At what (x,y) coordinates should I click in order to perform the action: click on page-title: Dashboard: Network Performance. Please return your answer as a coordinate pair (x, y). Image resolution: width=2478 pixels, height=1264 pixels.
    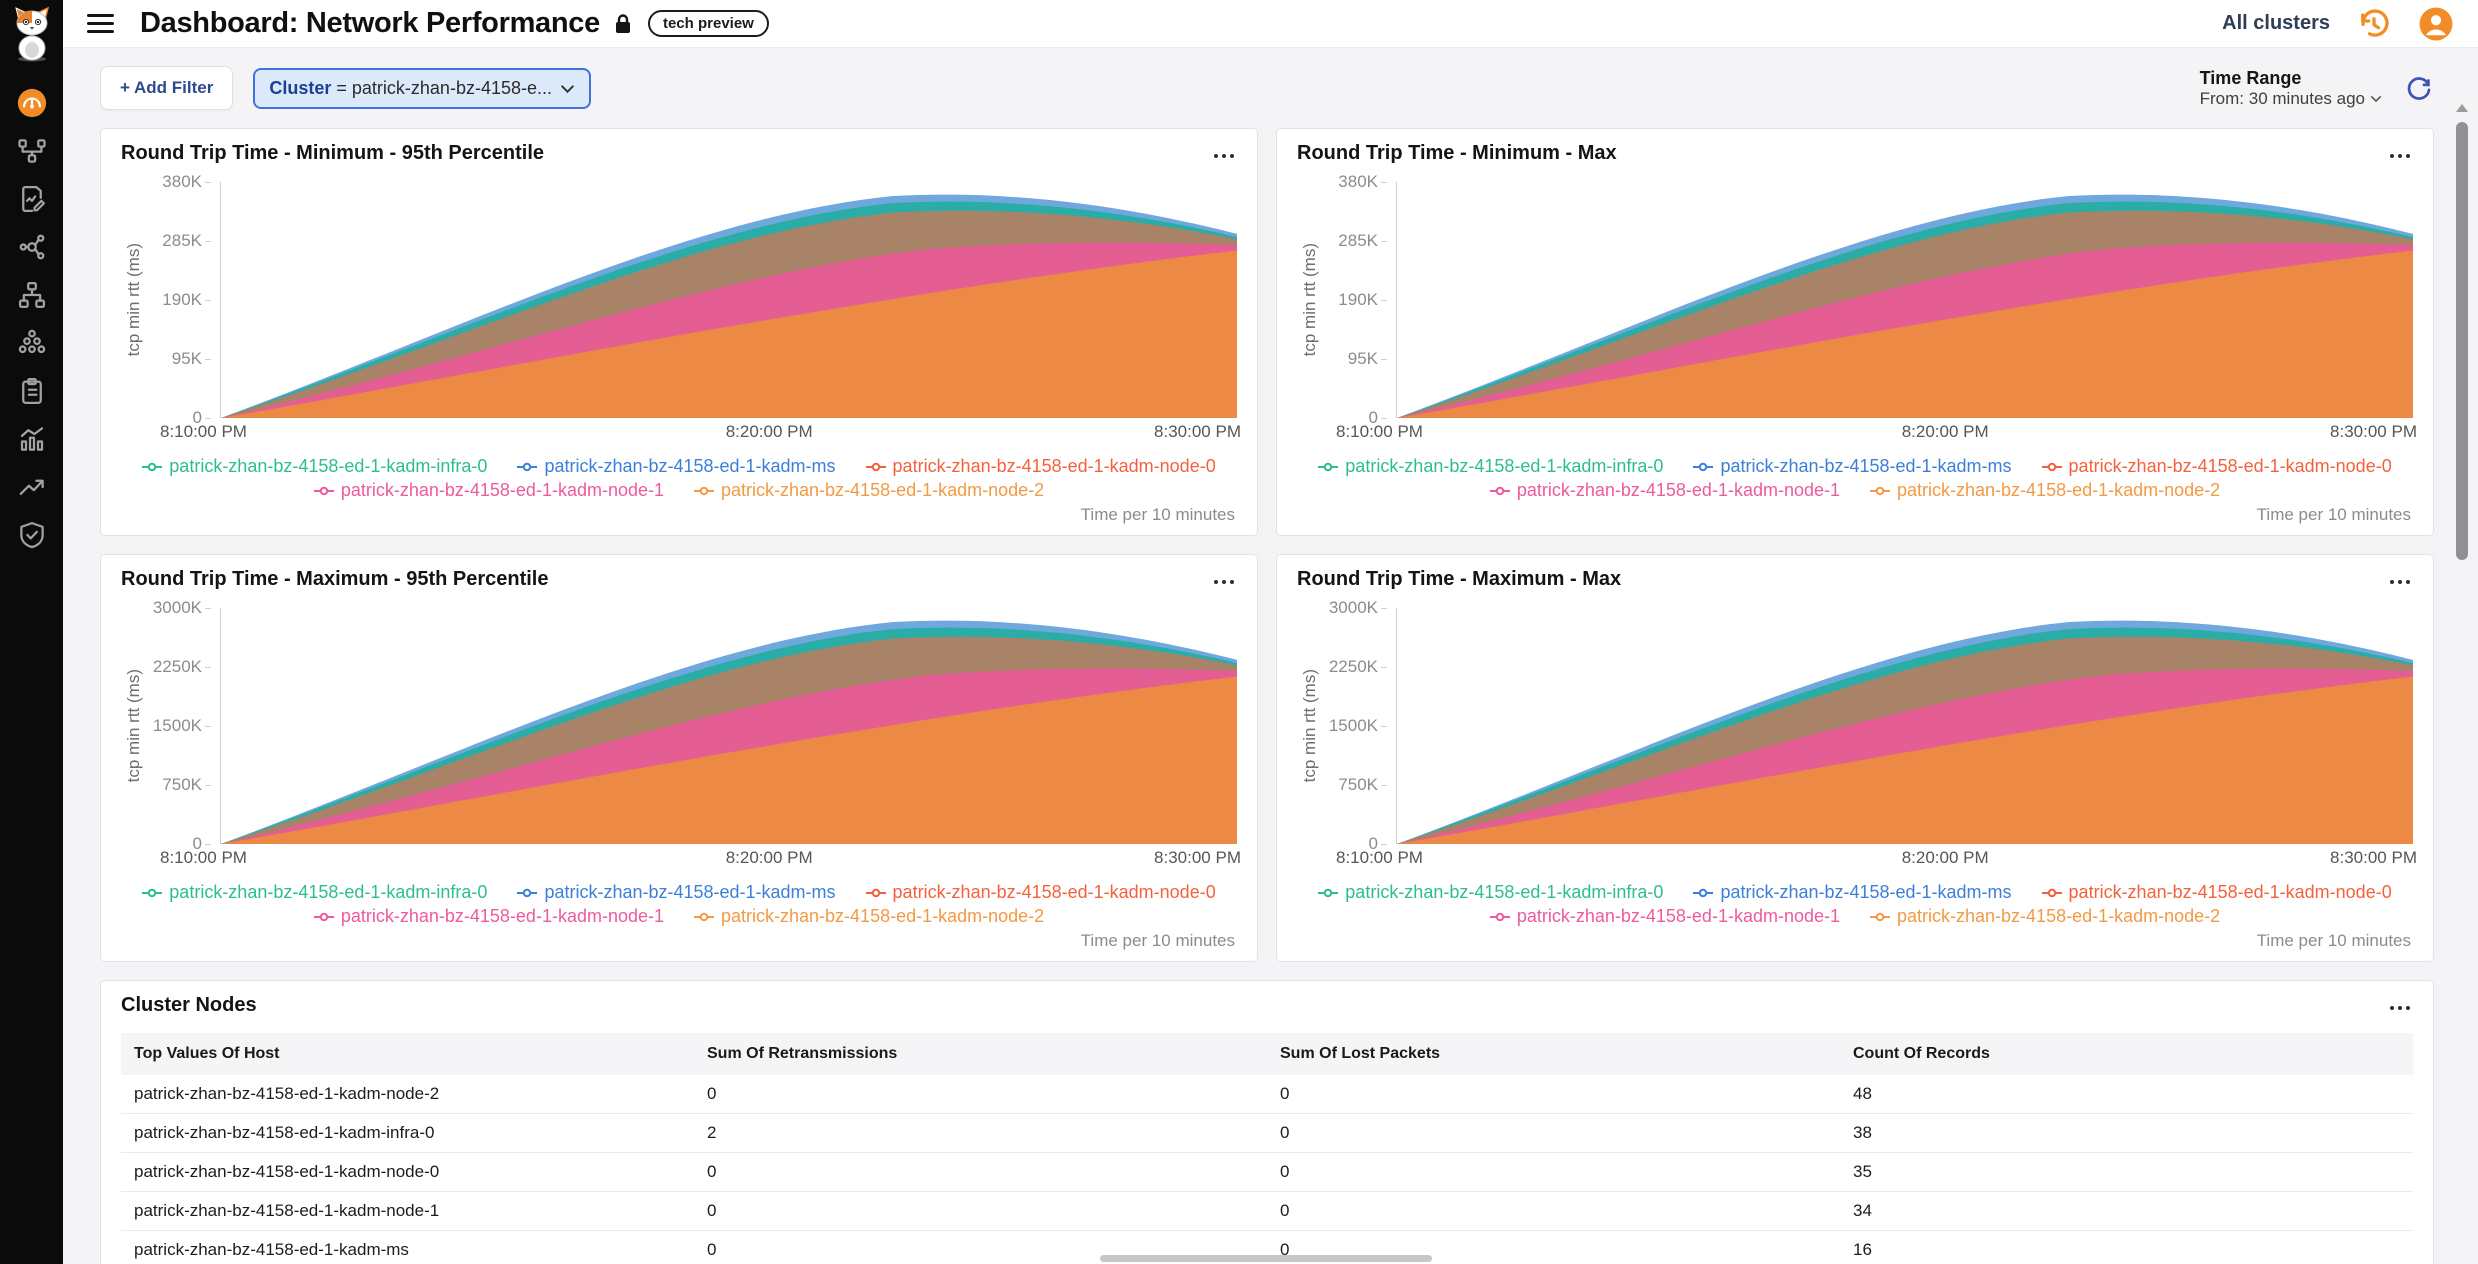
    Looking at the image, I should click on (370, 23).